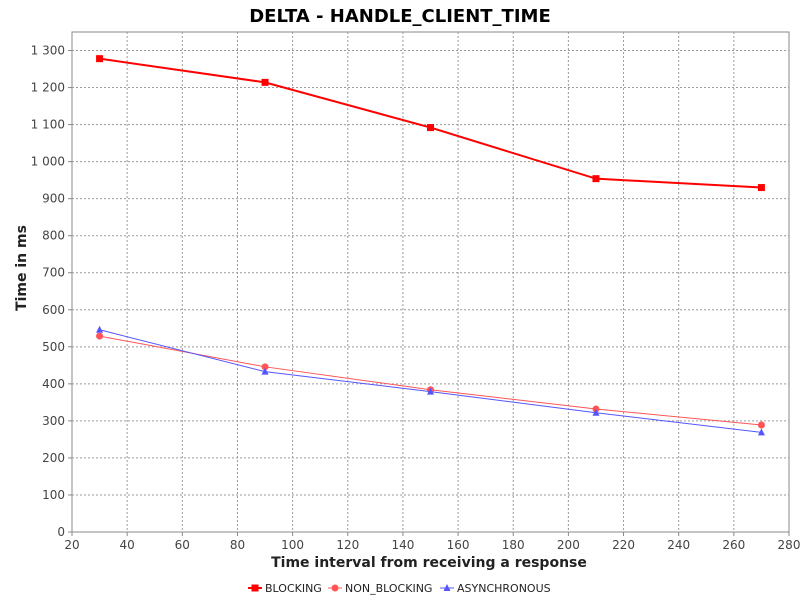  I want to click on x-tick-label: 280, so click(789, 545).